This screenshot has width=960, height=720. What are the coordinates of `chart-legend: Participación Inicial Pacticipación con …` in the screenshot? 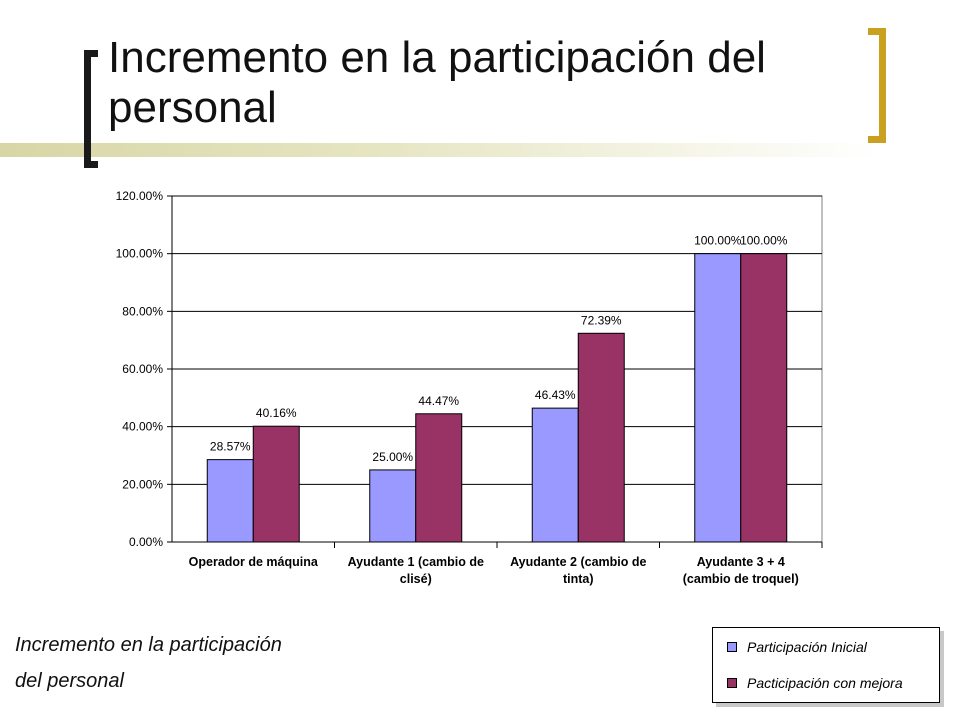 It's located at (826, 665).